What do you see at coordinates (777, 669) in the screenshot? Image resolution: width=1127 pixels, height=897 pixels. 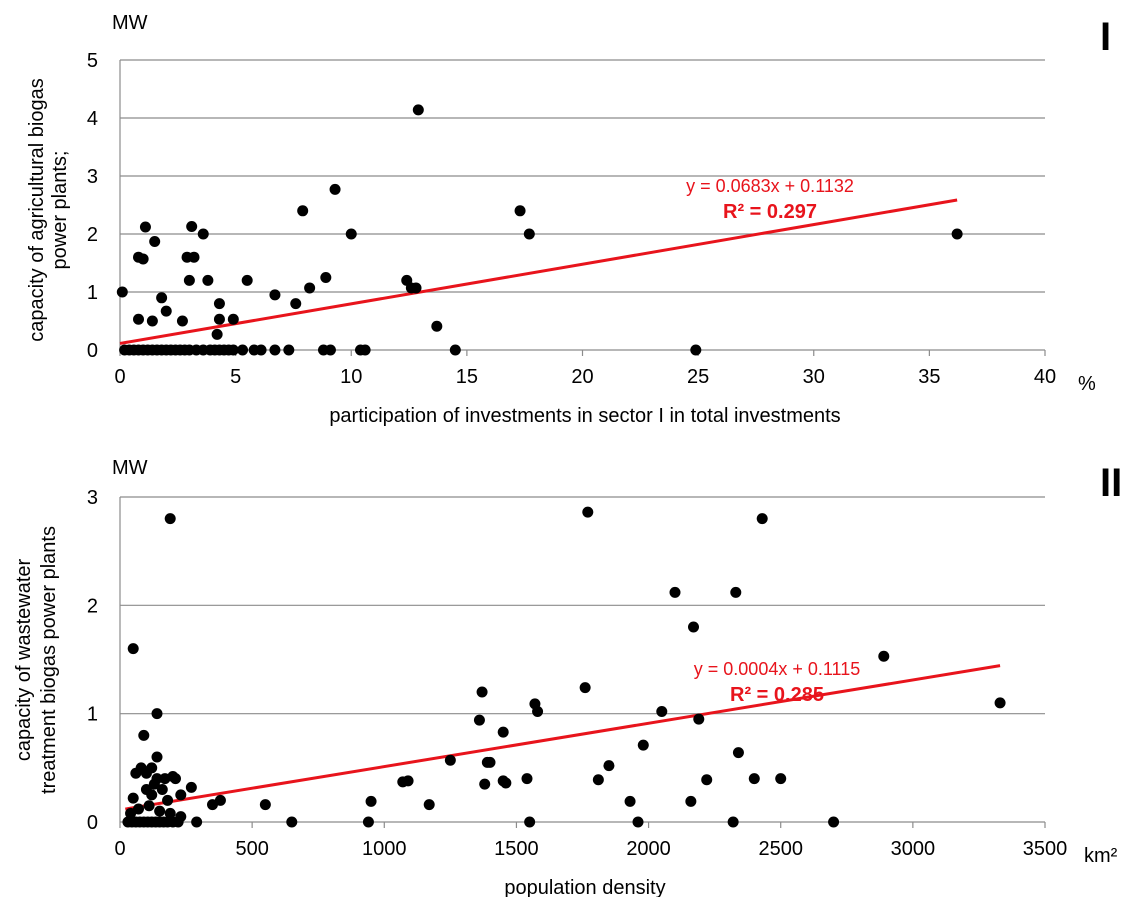 I see `chart2-trend-equation: y = 0.0004x + 0.1115` at bounding box center [777, 669].